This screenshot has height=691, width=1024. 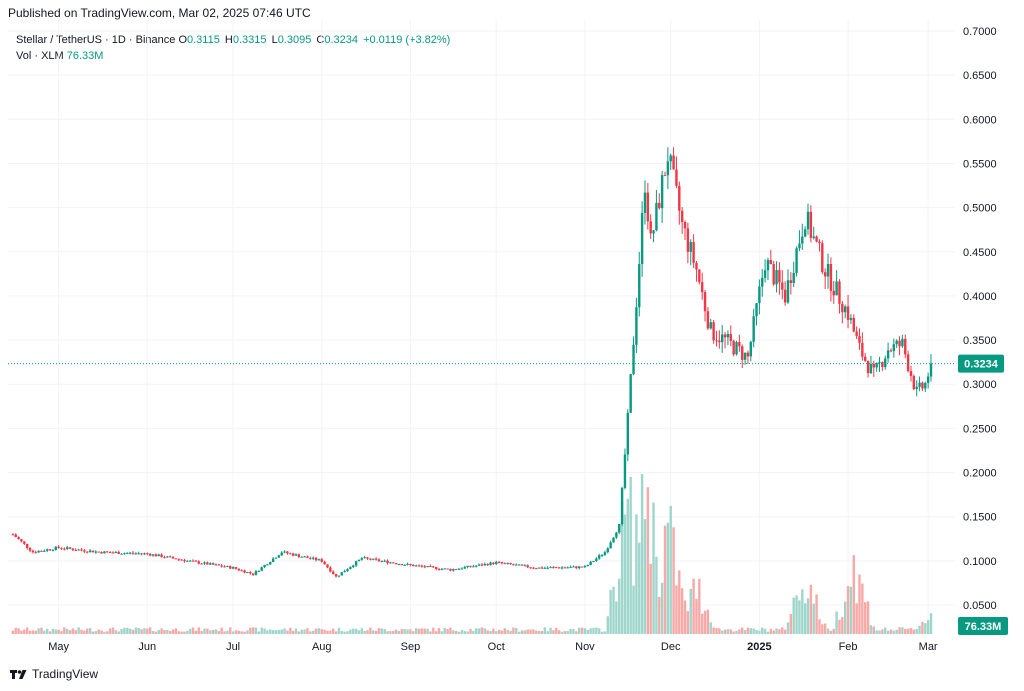 I want to click on x-tick-label: May, so click(x=58, y=647).